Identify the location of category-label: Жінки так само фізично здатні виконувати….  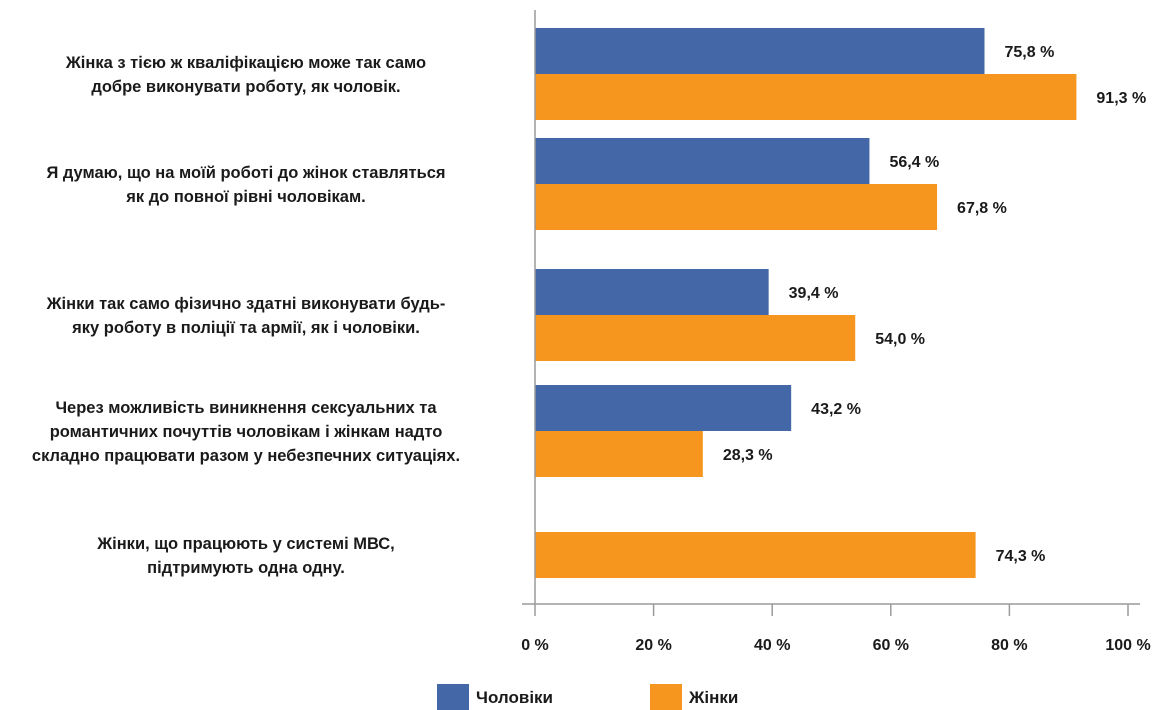
(246, 304).